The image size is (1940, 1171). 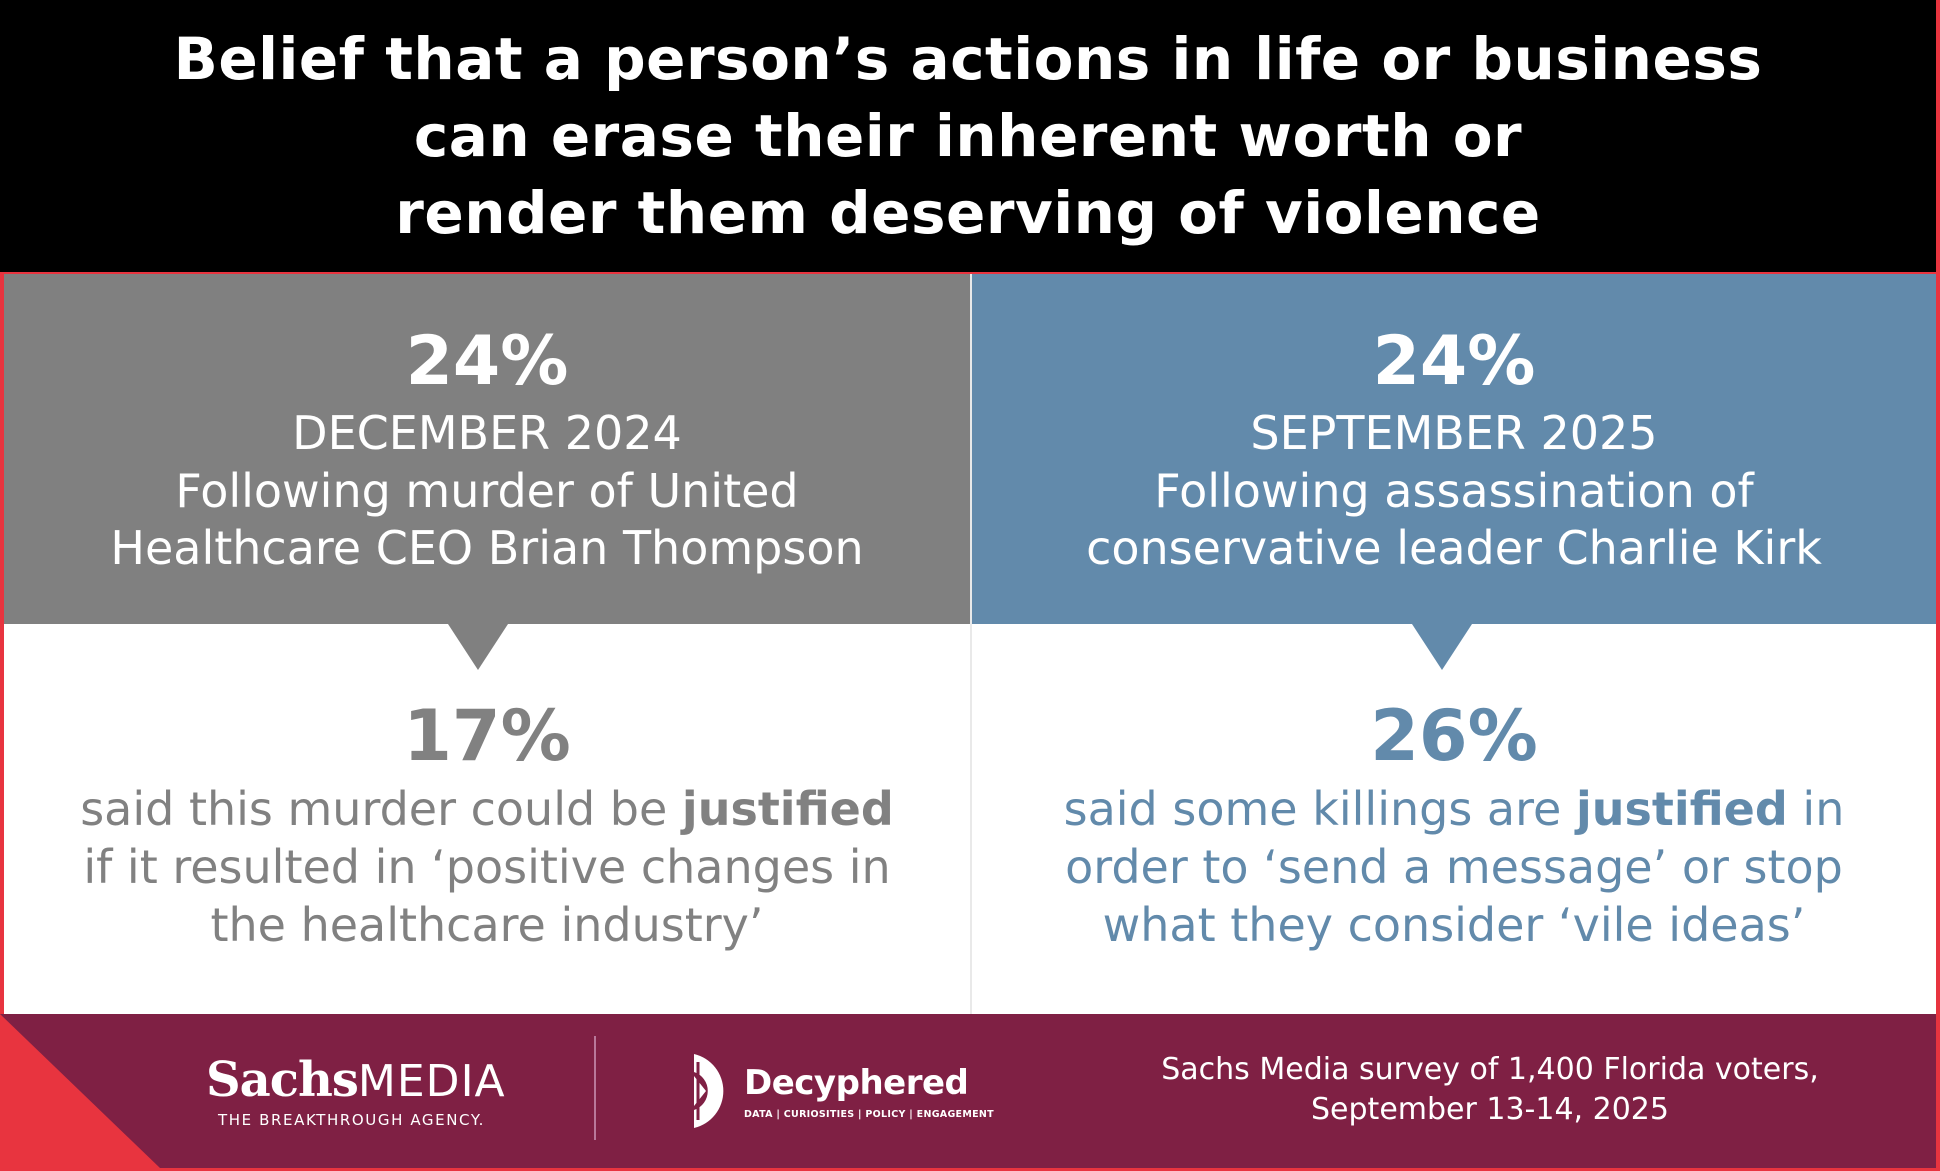 I want to click on sachs-tagline: THE BREAKTHROUGH AGENCY., so click(x=351, y=1120).